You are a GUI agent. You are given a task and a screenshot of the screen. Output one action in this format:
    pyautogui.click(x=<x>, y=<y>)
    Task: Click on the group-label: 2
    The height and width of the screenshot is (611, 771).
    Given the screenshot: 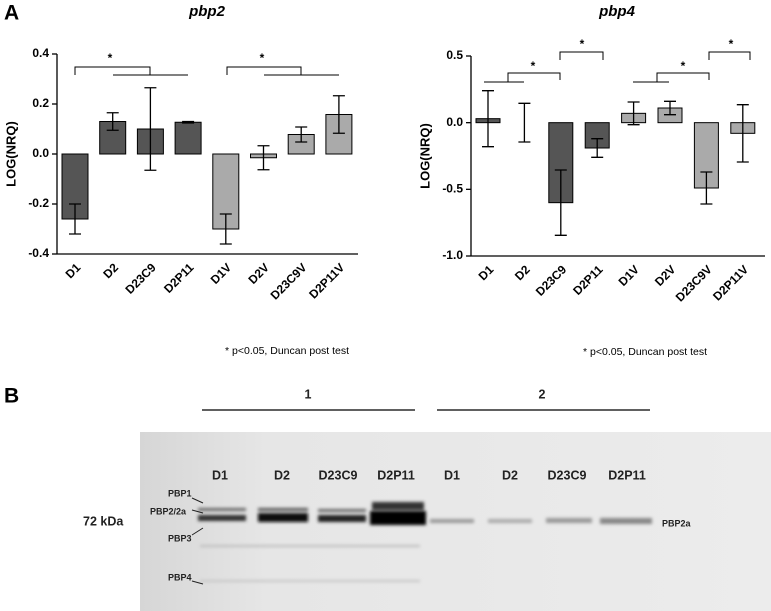 What is the action you would take?
    pyautogui.click(x=542, y=394)
    